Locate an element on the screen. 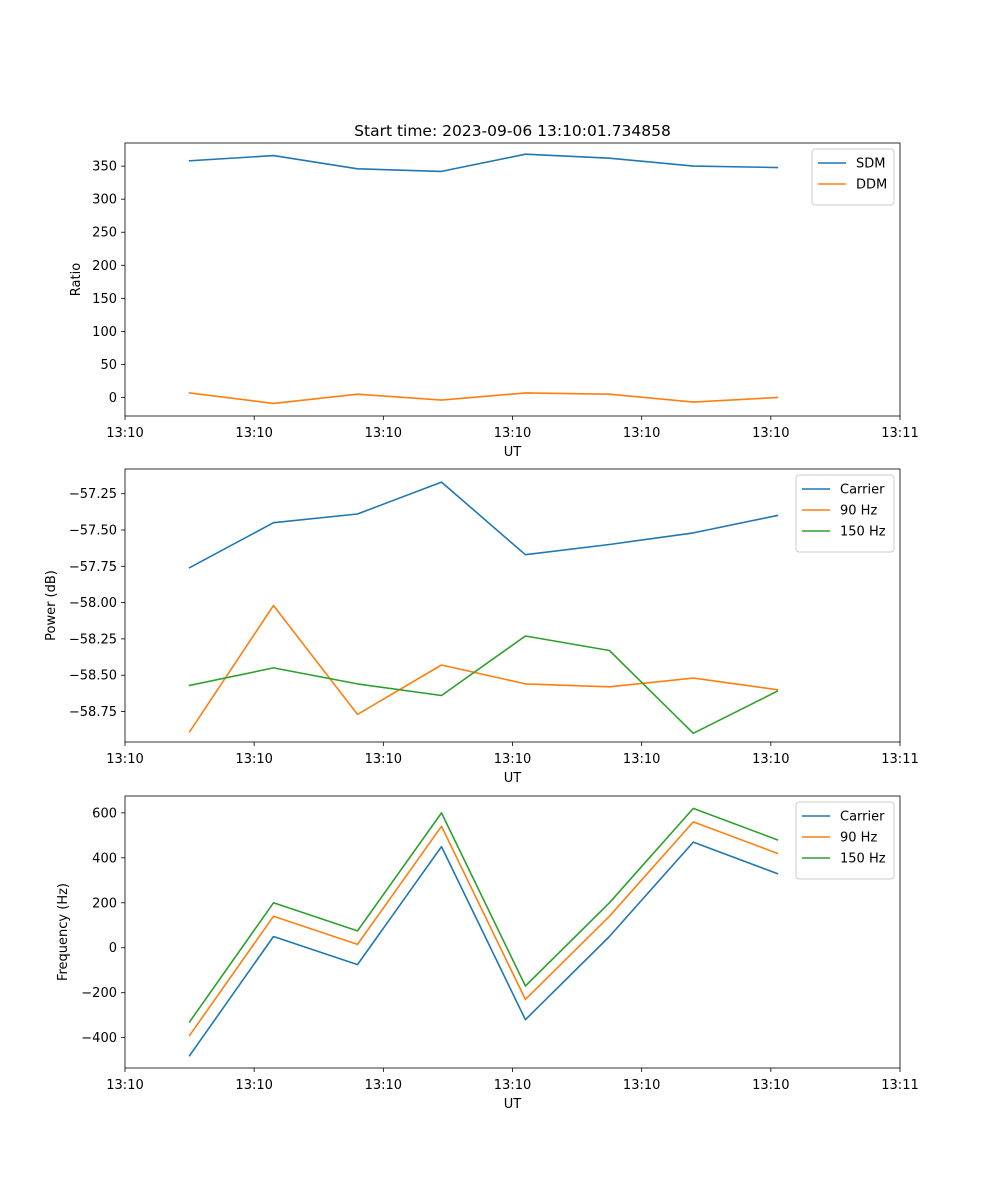  y-tick-label: −57.75 is located at coordinates (93, 567).